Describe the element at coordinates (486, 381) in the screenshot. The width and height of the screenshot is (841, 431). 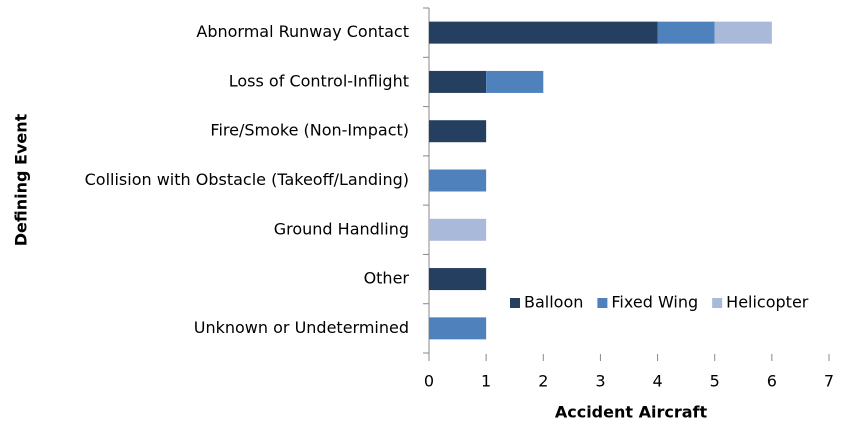
I see `x-tick-label: 1` at that location.